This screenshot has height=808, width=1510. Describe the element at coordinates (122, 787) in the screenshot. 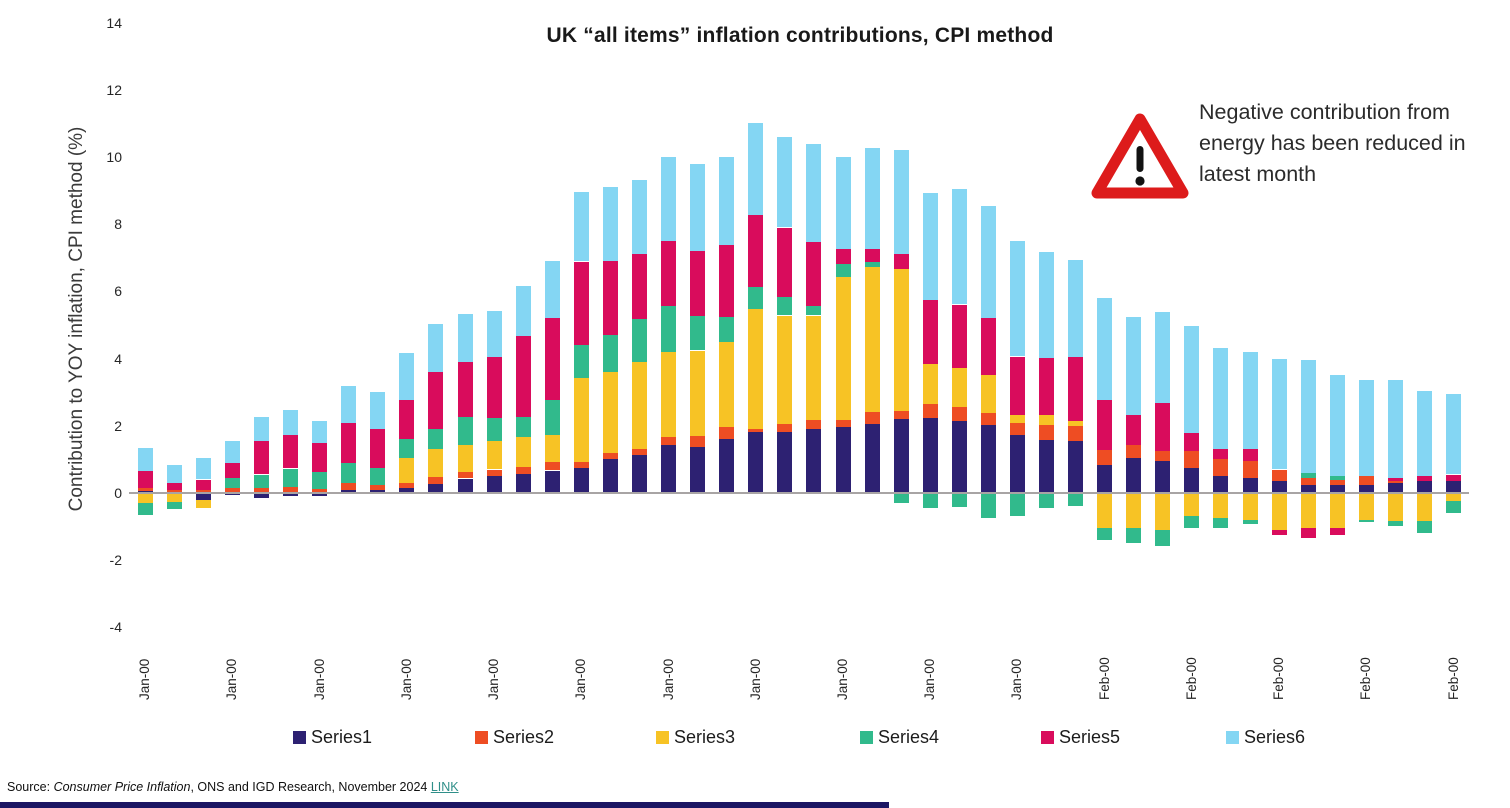

I see `source-publication: Consumer Price Inflation` at that location.